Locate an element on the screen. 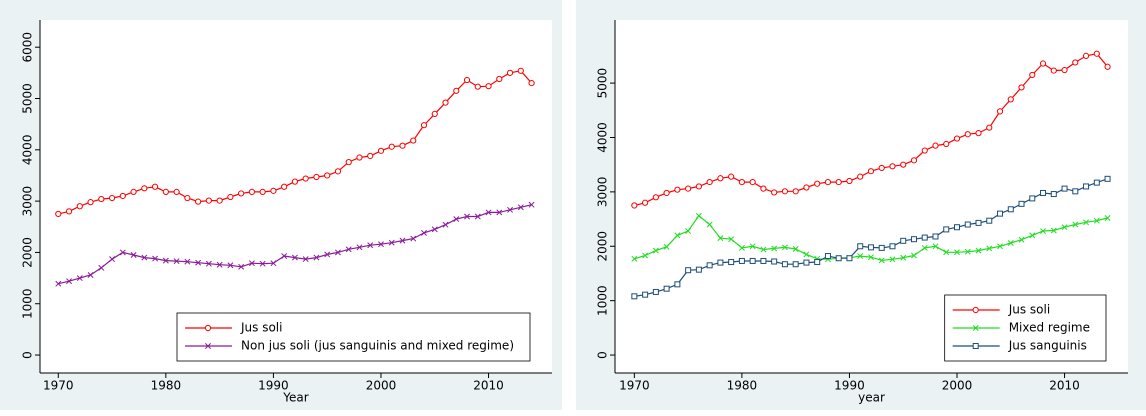 The width and height of the screenshot is (1146, 416). y-tick-label: 5000 is located at coordinates (28, 98).